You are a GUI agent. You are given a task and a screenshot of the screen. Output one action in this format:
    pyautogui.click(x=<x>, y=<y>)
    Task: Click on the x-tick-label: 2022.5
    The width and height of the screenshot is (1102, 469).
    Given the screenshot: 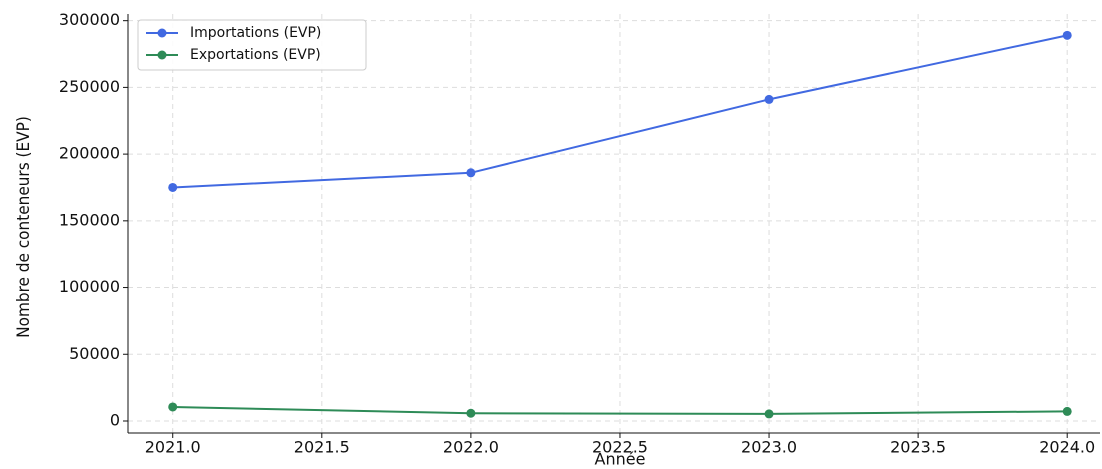 What is the action you would take?
    pyautogui.click(x=620, y=447)
    